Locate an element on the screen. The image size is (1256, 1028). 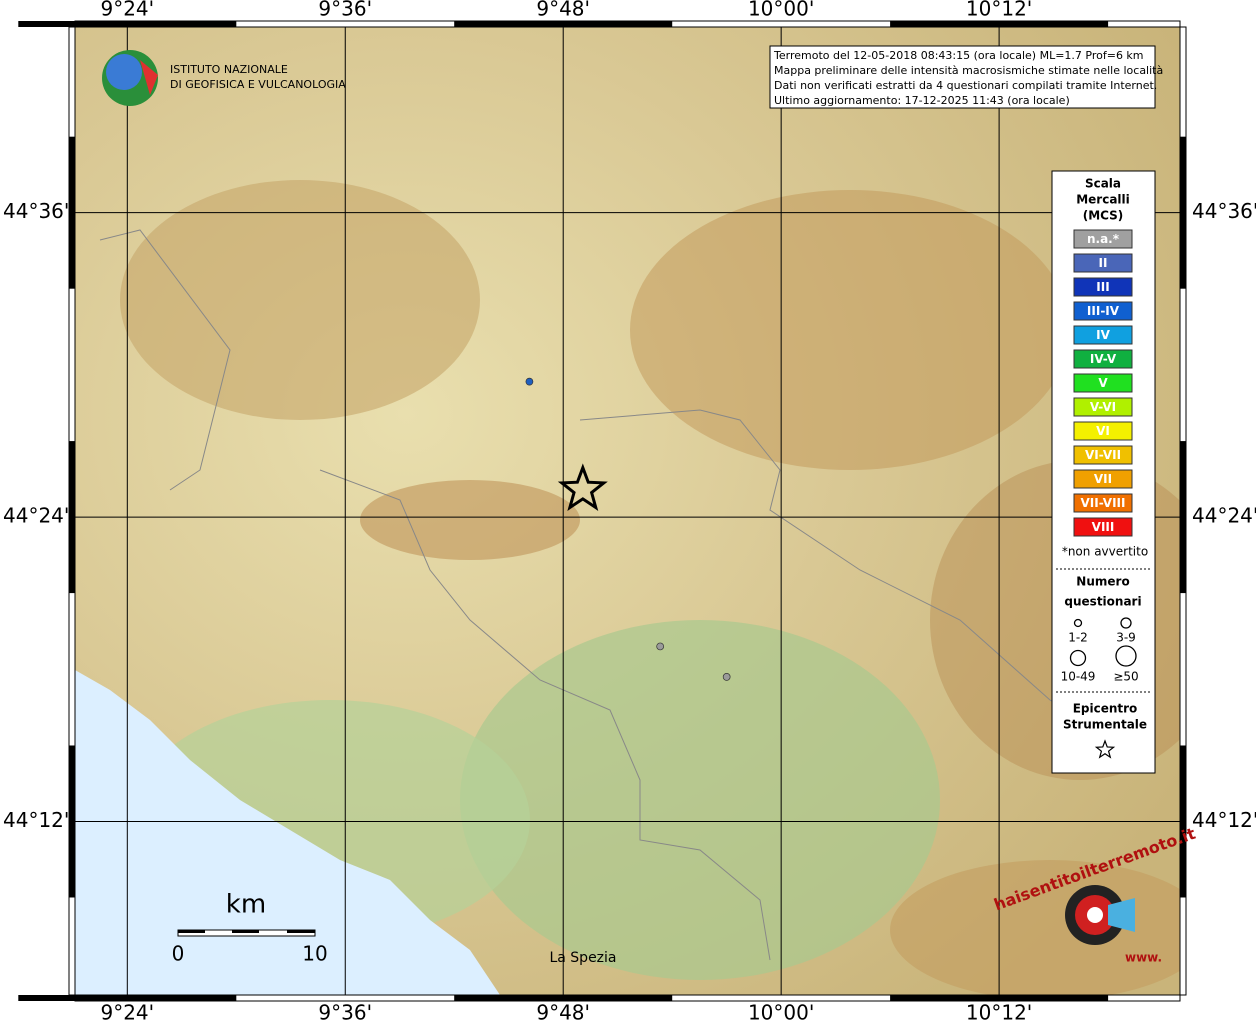
legend-label: VII is located at coordinates (1103, 479).